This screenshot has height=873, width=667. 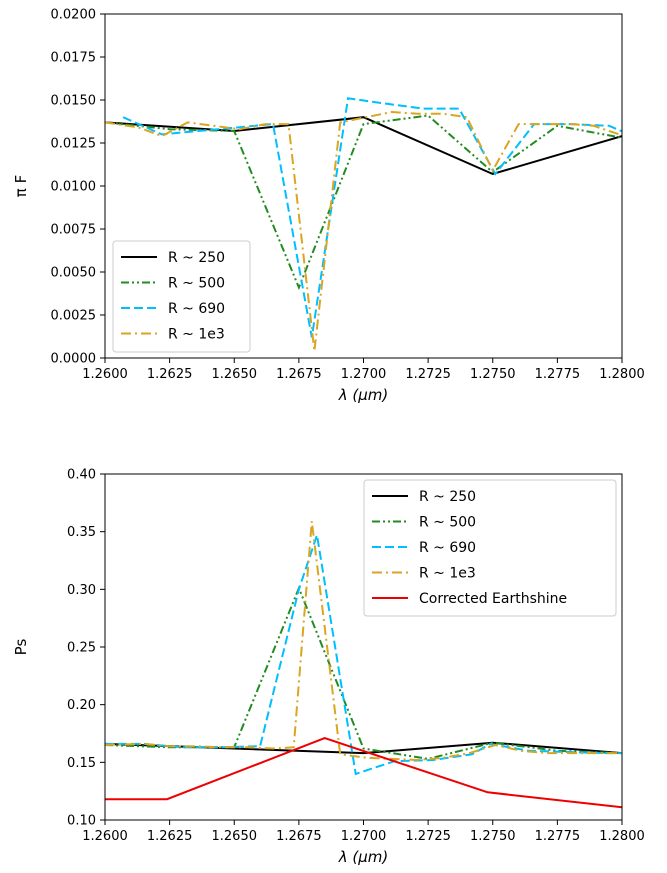 I want to click on y-tick-label: 0.25, so click(x=81, y=648).